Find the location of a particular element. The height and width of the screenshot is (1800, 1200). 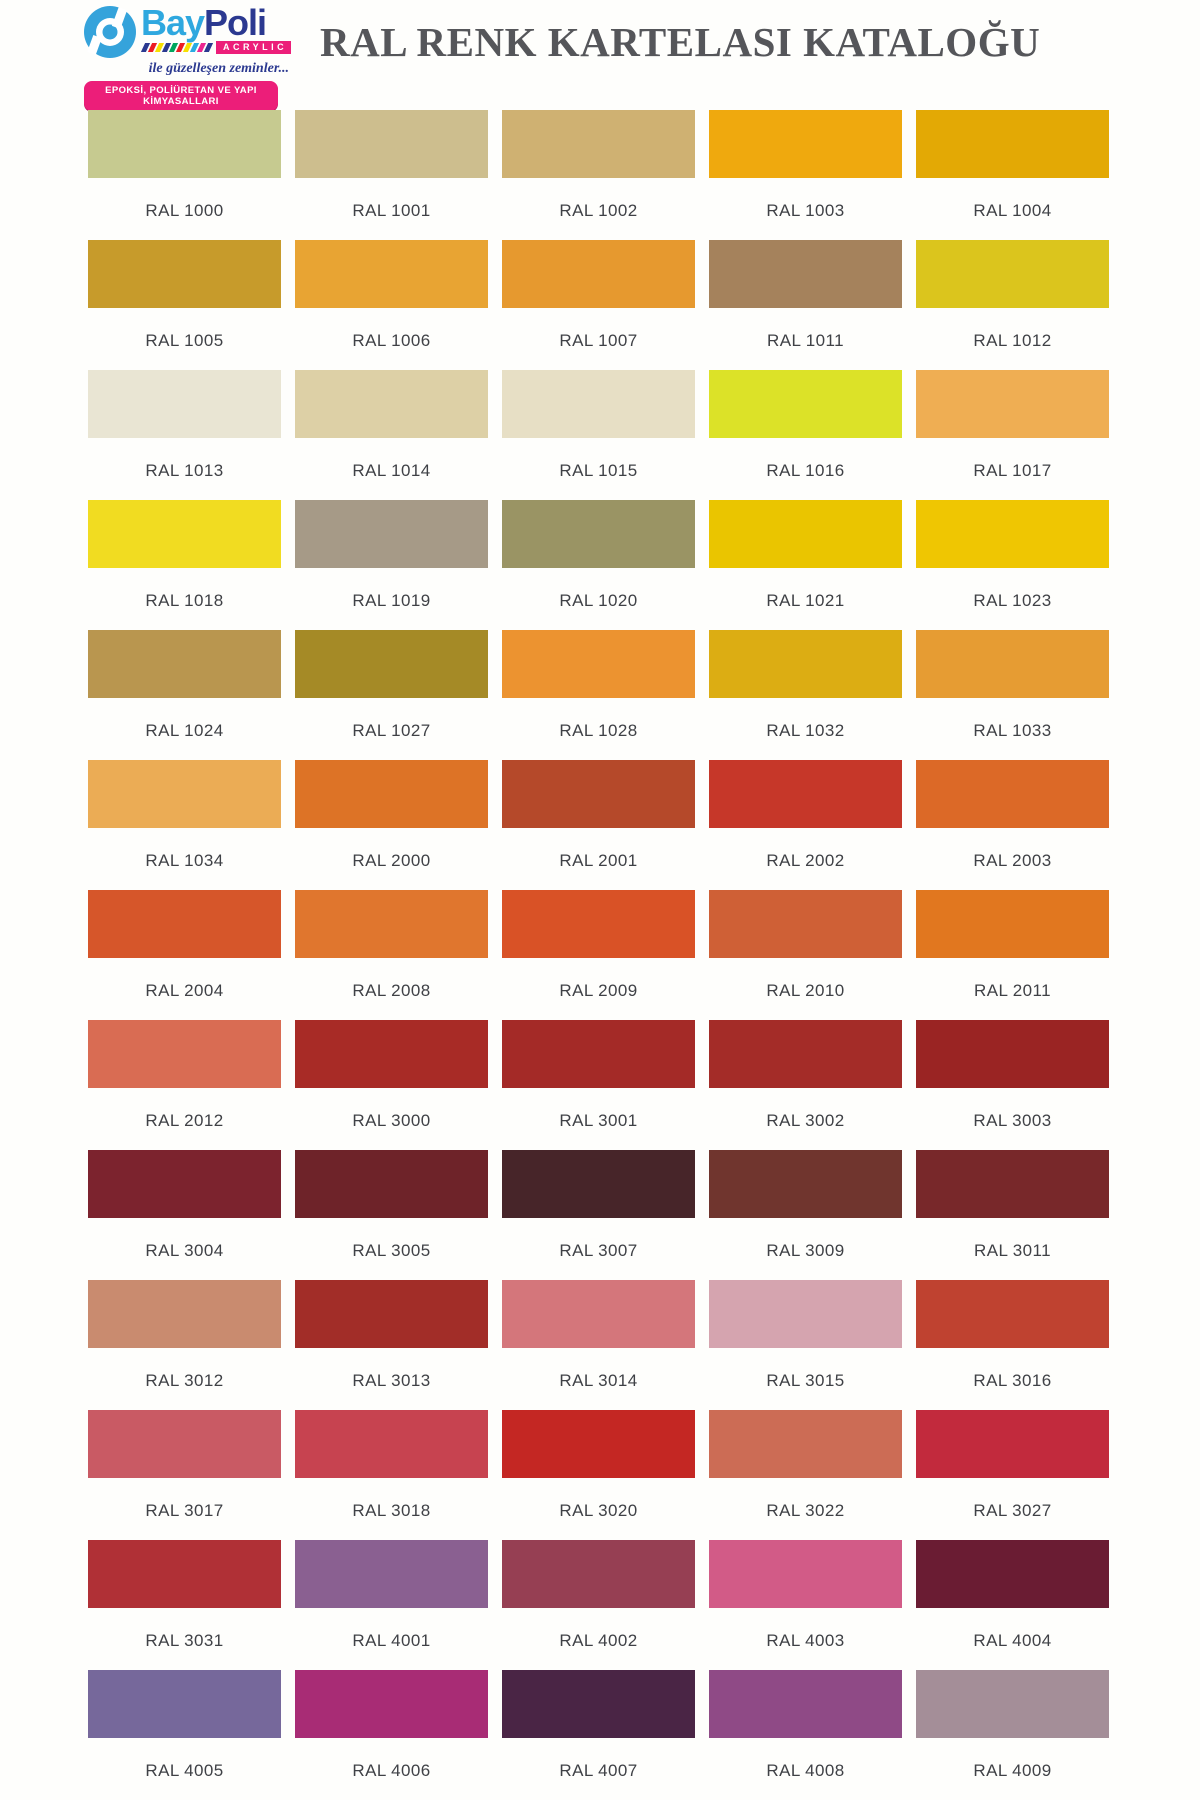

swatch-label: RAL 4002 is located at coordinates (598, 1640).